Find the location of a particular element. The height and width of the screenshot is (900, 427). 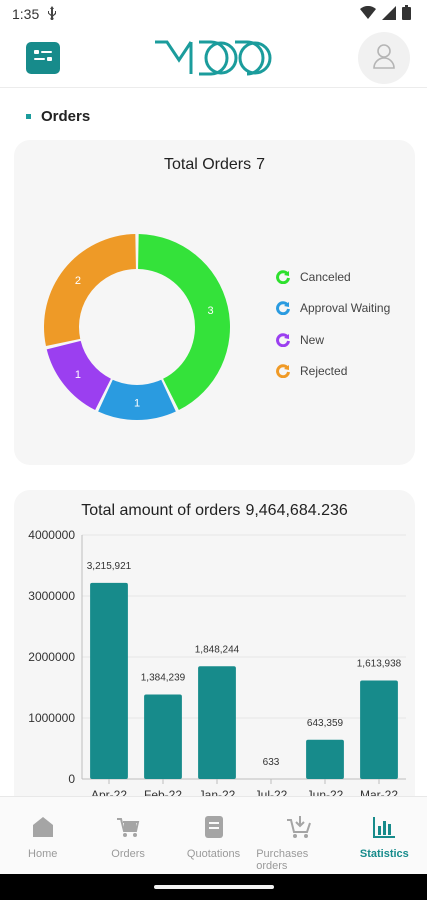

legend-item-new: New is located at coordinates (333, 340).